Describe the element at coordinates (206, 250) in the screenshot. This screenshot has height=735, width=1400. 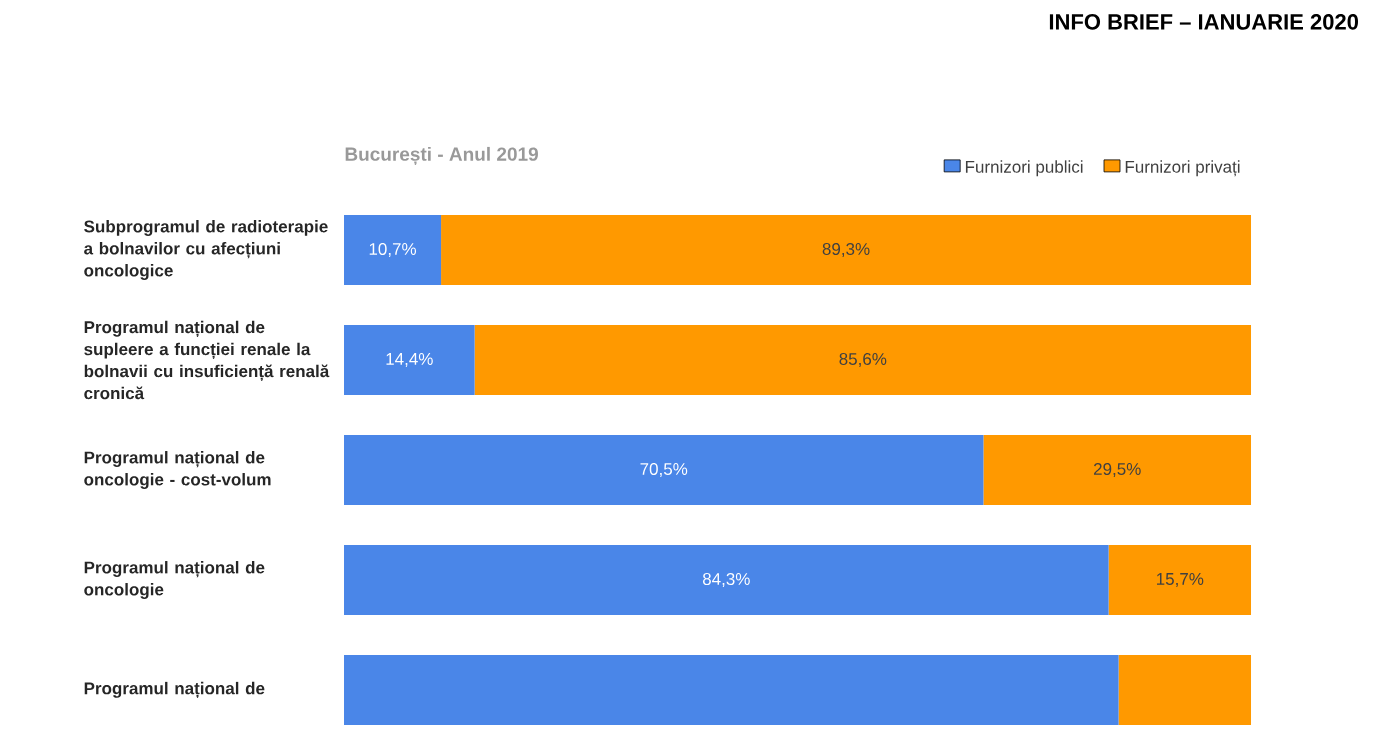
I see `y-tick-label: Subprogramul de radioterapie a bolnavilor cu afecțiuni oncologice` at that location.